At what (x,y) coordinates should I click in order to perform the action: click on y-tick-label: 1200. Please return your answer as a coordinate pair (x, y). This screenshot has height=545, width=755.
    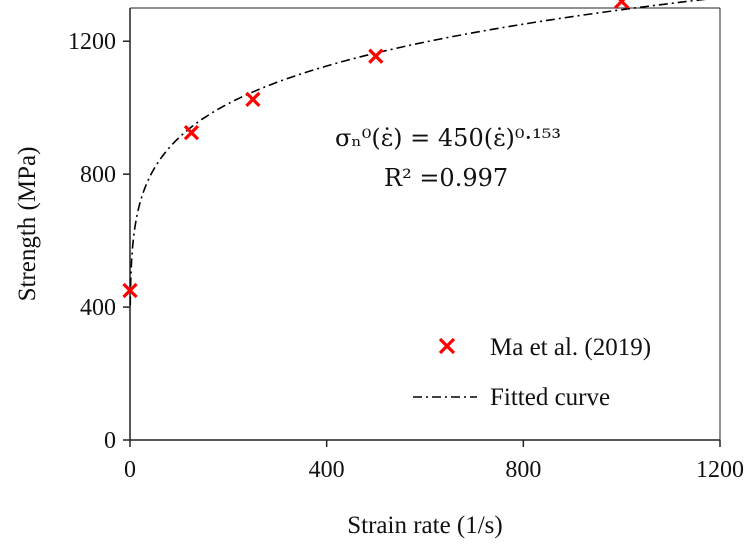
    Looking at the image, I should click on (92, 42).